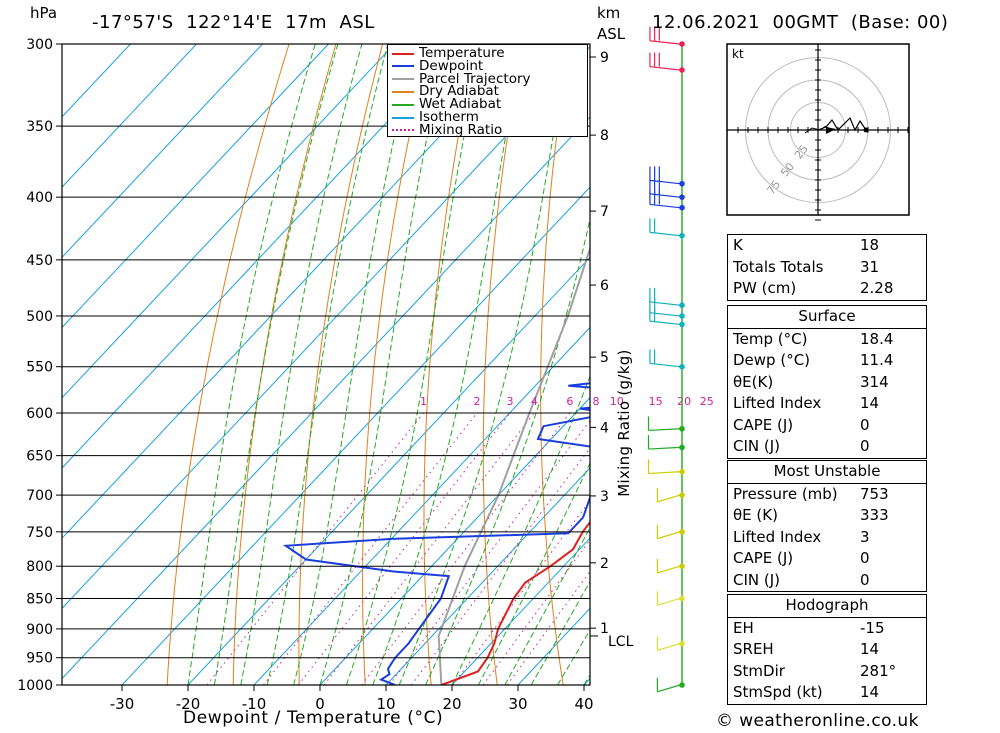  What do you see at coordinates (827, 340) in the screenshot?
I see `index-row: Temp (°C) 18.4` at bounding box center [827, 340].